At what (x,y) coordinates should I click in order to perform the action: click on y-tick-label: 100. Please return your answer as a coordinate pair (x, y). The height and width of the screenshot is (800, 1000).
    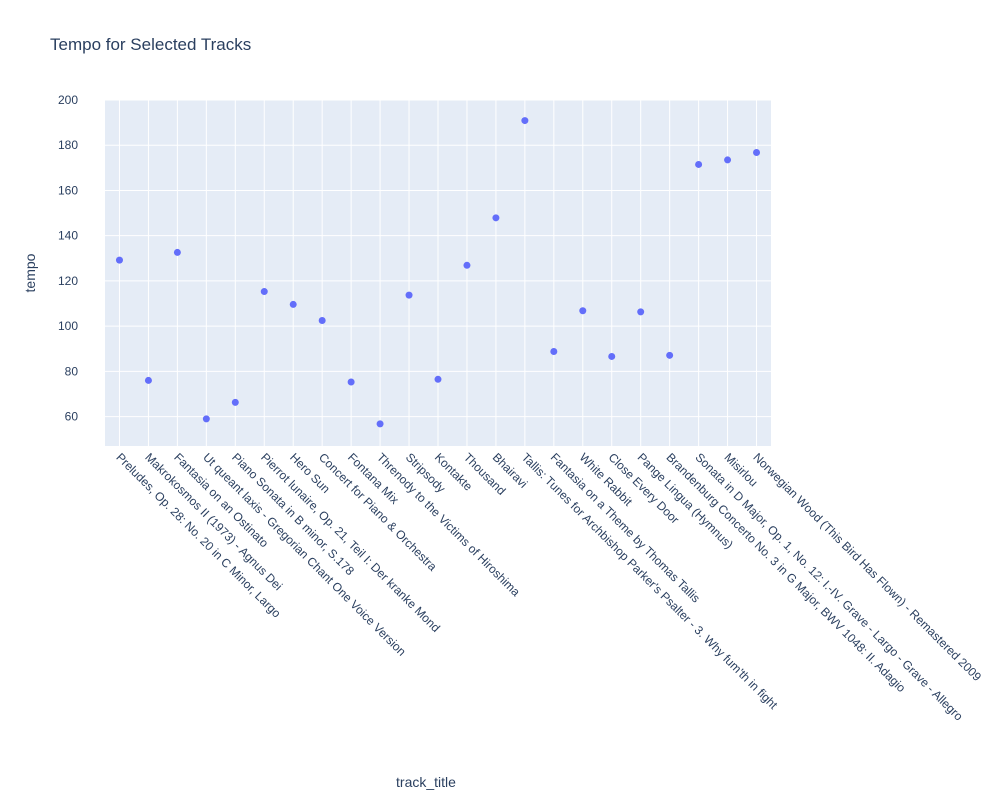
    Looking at the image, I should click on (68, 326).